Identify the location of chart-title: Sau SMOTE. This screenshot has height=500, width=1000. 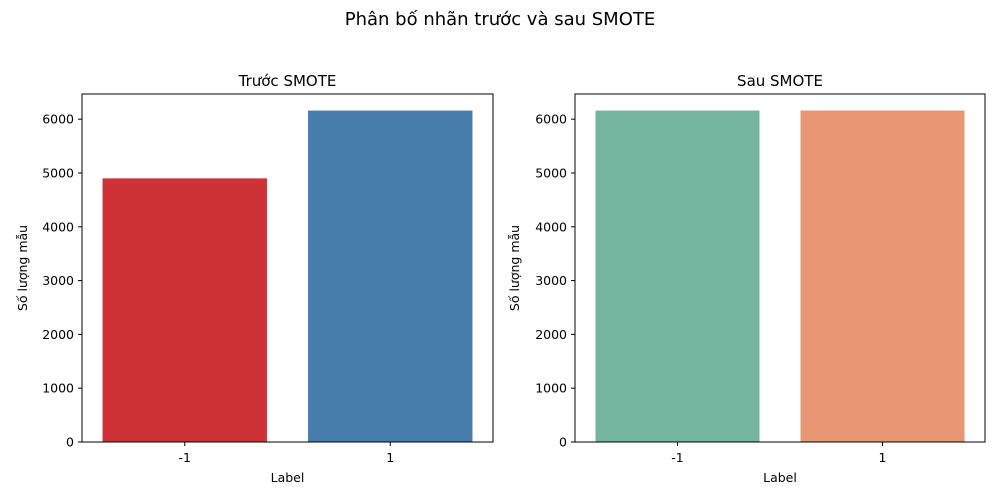
(780, 81).